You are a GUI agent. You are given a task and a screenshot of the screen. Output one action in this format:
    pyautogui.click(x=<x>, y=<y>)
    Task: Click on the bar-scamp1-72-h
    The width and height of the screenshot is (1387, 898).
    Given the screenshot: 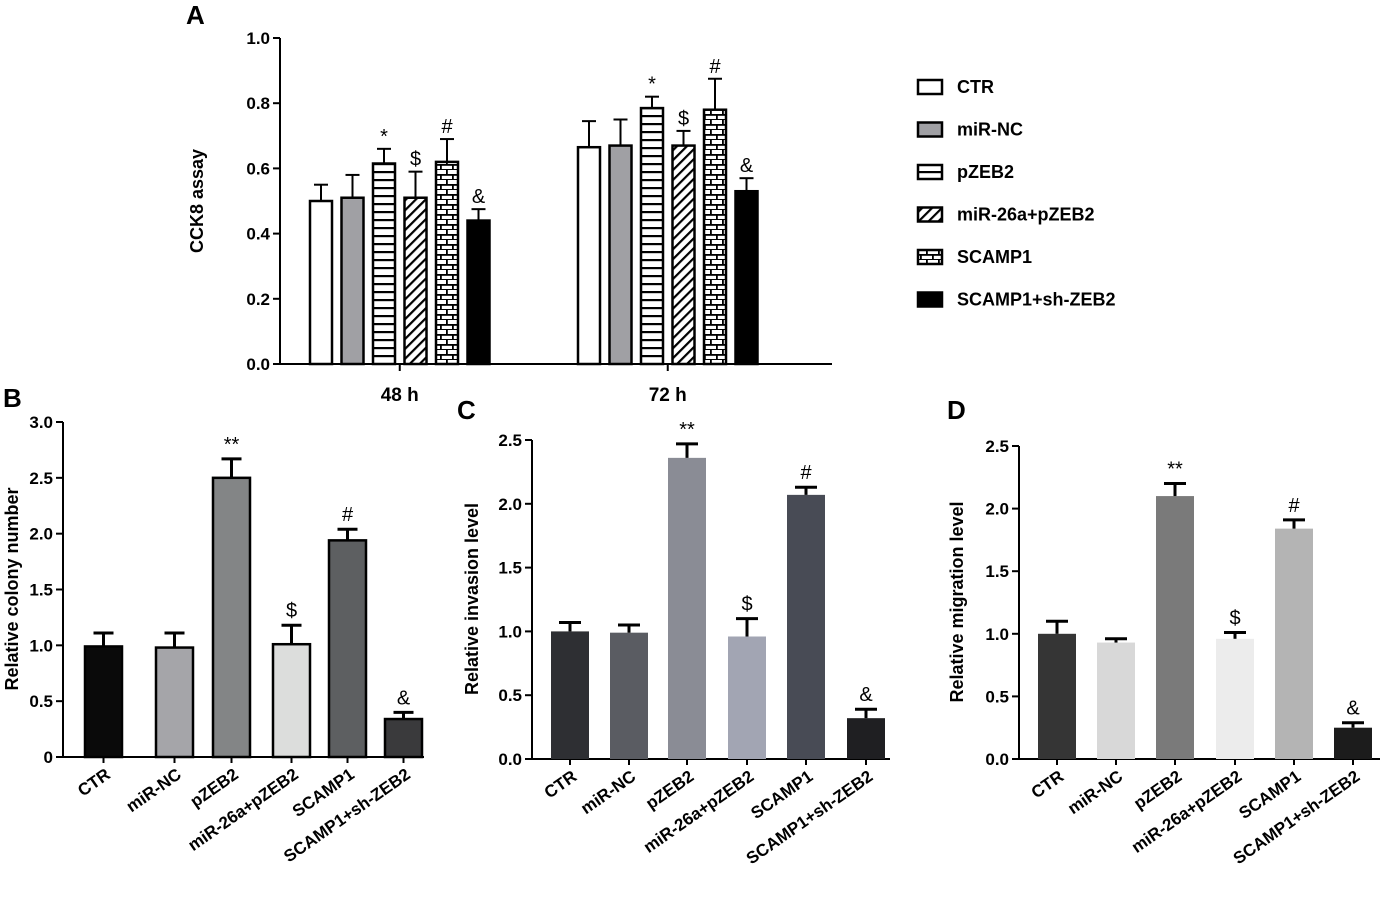 What is the action you would take?
    pyautogui.click(x=715, y=237)
    